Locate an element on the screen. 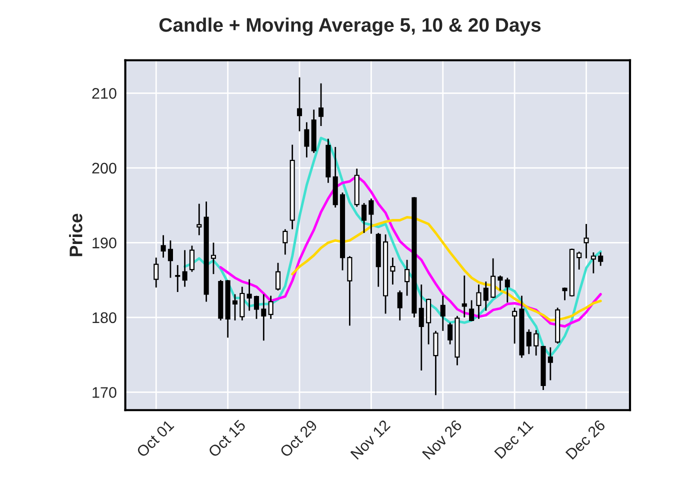 The width and height of the screenshot is (700, 502). y-tick-label: 170 is located at coordinates (104, 392).